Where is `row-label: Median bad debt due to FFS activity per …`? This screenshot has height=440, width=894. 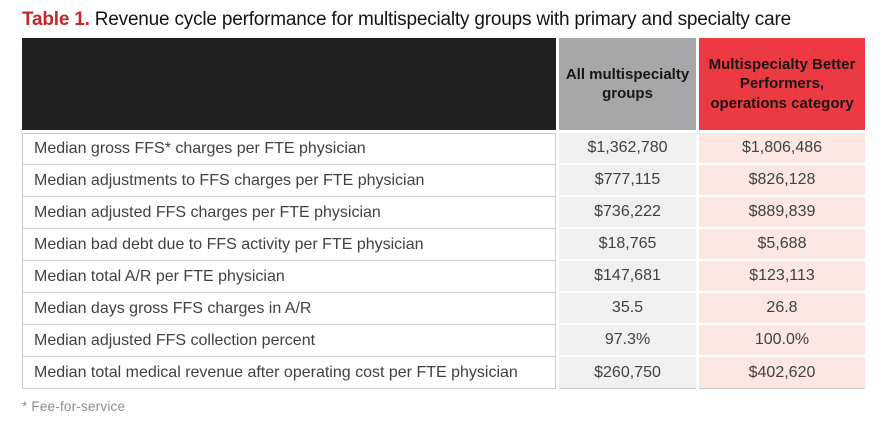 row-label: Median bad debt due to FFS activity per … is located at coordinates (289, 245).